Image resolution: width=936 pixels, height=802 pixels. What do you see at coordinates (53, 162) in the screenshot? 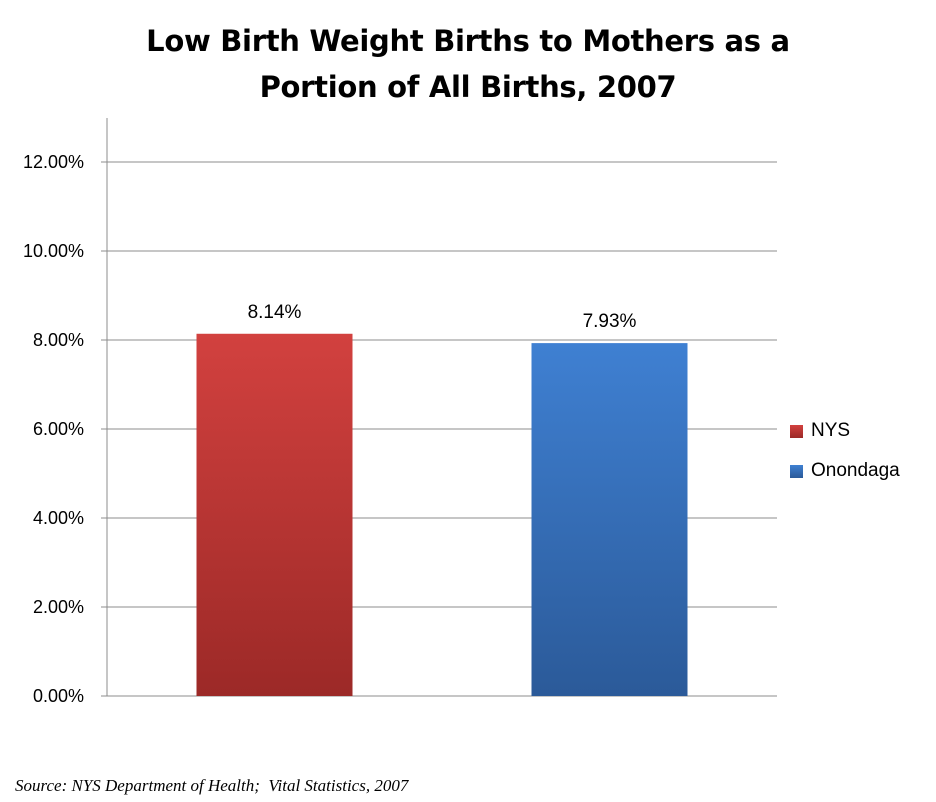
I see `y-tick-label: 12.00%` at bounding box center [53, 162].